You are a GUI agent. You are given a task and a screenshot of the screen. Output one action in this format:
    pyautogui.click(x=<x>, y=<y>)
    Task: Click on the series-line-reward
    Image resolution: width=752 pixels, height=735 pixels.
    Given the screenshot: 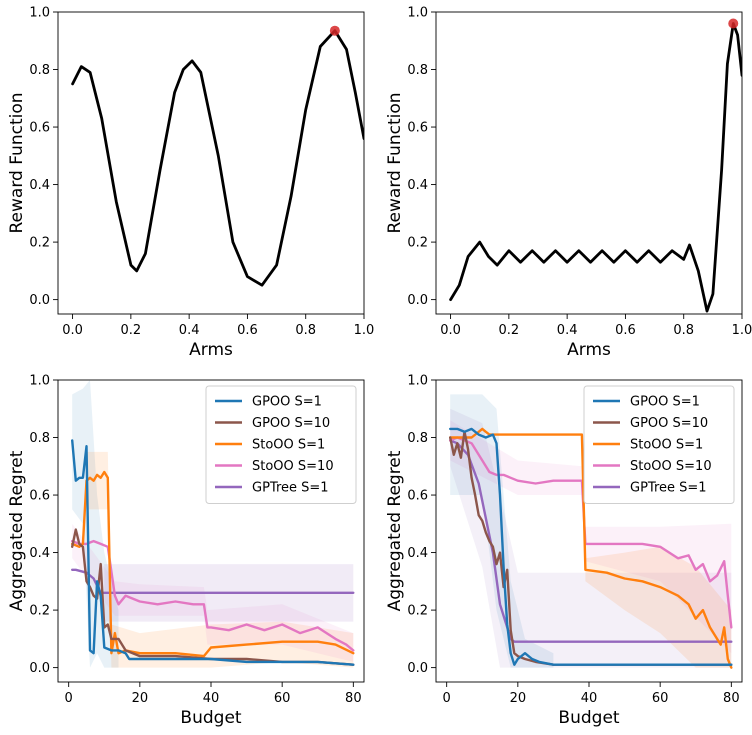 What is the action you would take?
    pyautogui.click(x=217, y=158)
    